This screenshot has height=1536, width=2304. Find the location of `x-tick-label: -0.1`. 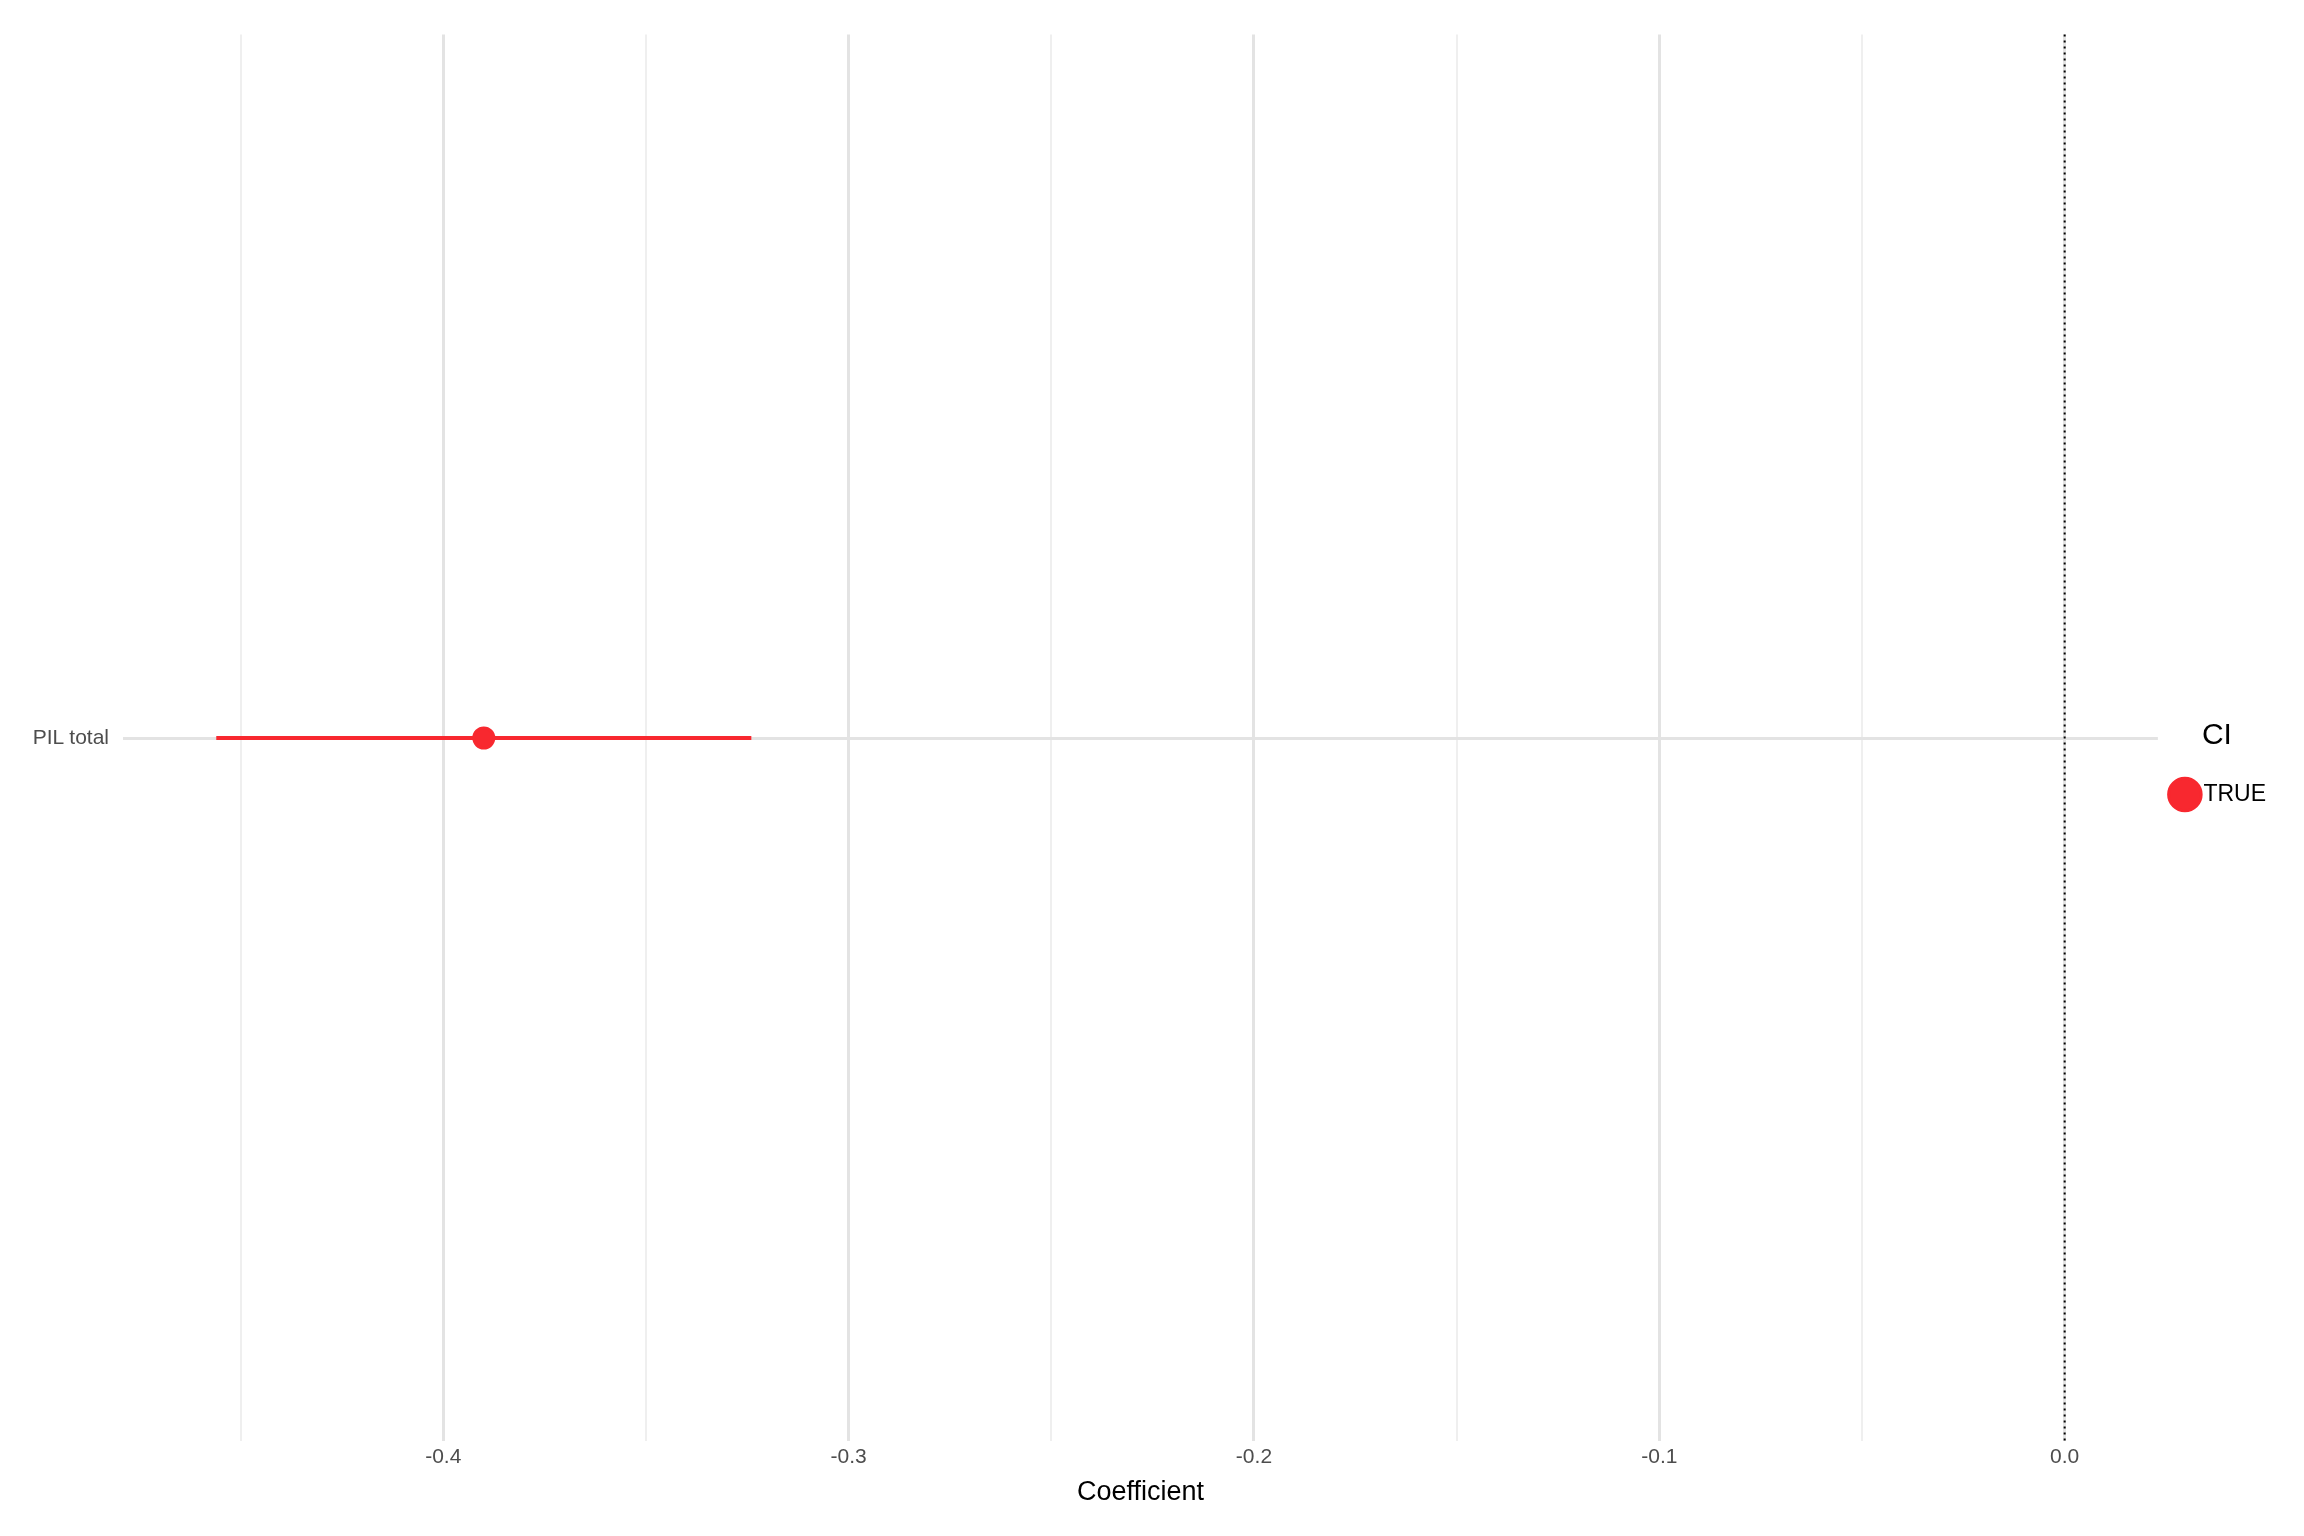

x-tick-label: -0.1 is located at coordinates (1659, 1455).